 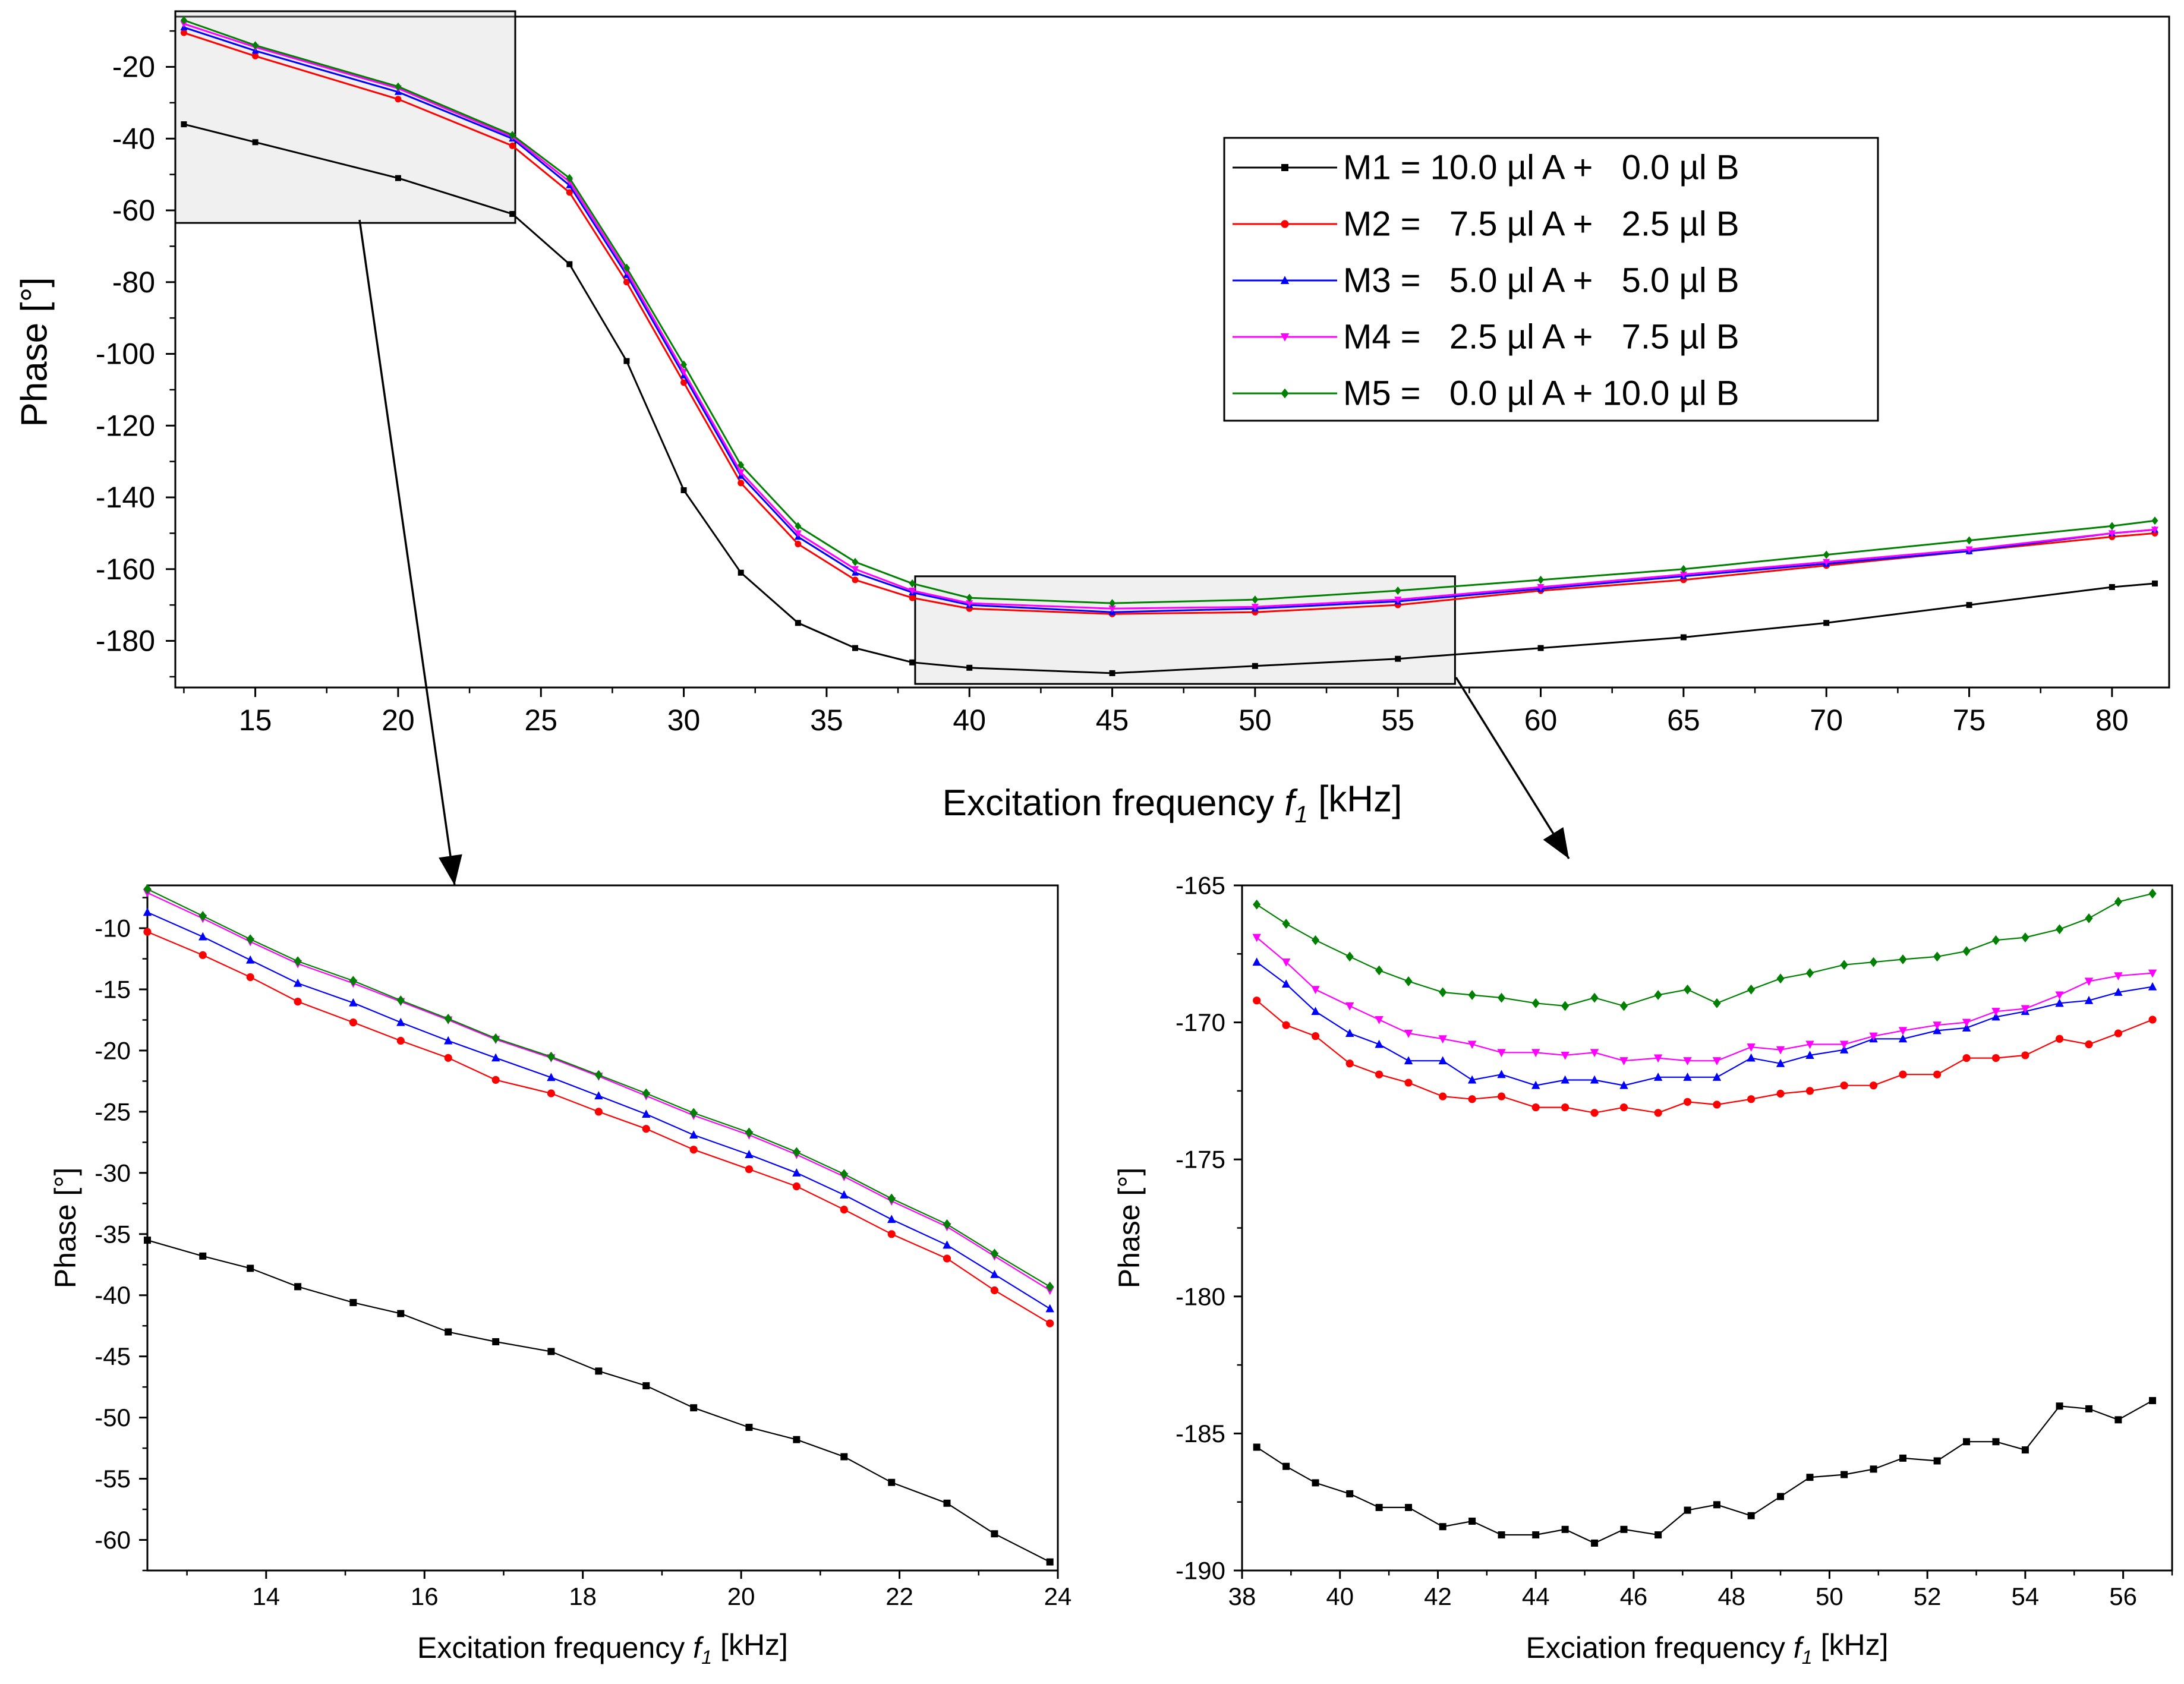 I want to click on x-tick-label: 14, so click(x=266, y=1596).